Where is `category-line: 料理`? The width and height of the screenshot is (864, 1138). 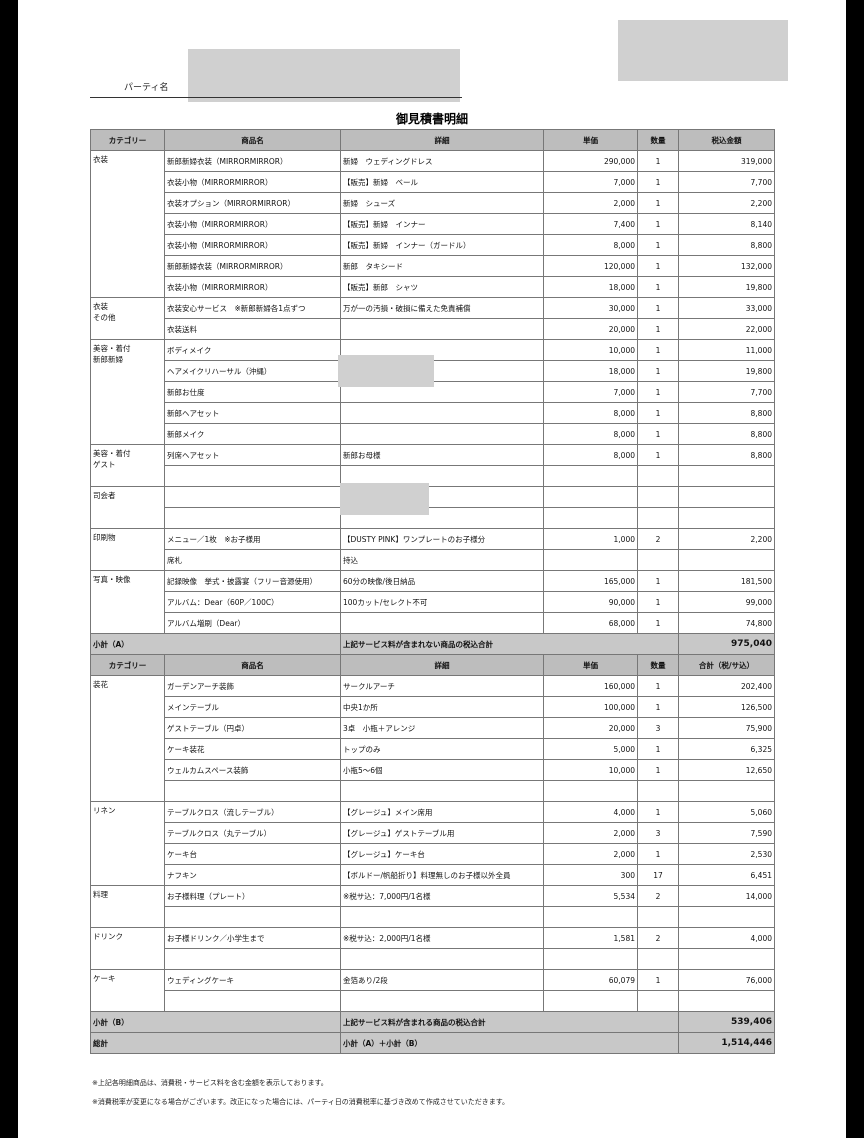 category-line: 料理 is located at coordinates (100, 894).